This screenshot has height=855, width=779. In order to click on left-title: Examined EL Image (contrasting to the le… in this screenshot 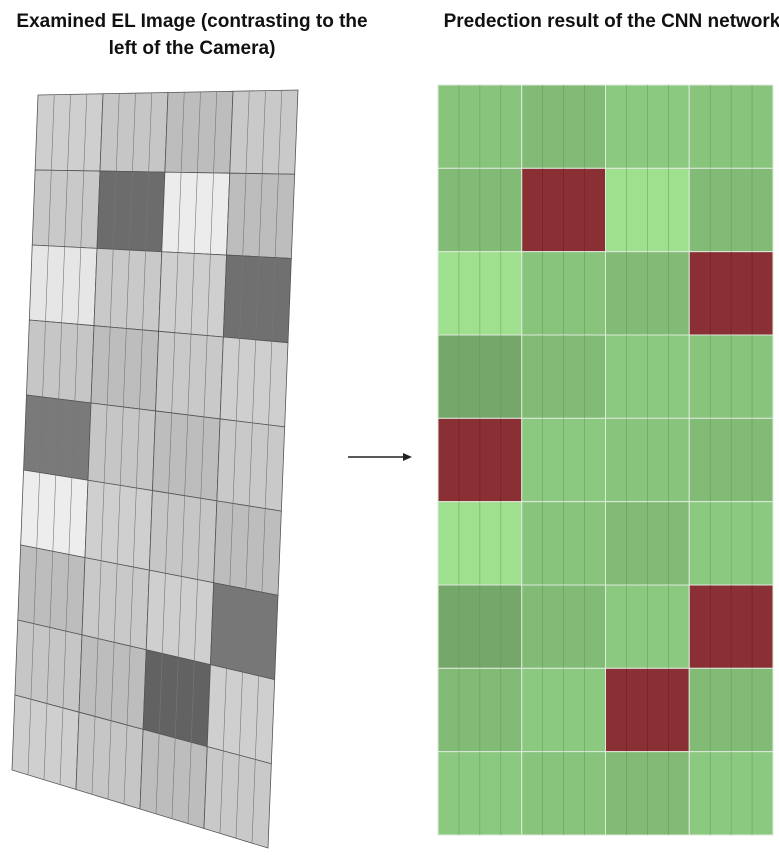, I will do `click(192, 35)`.